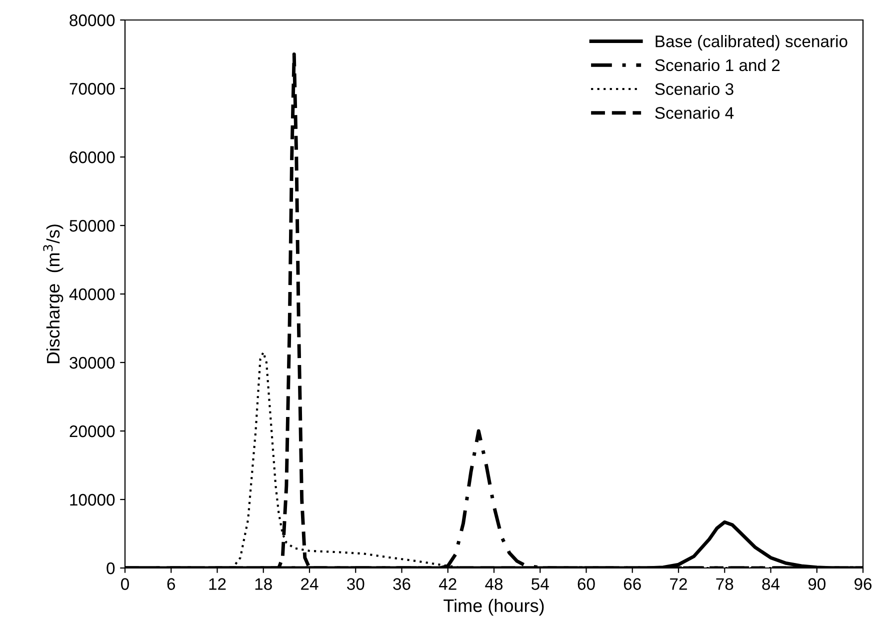 This screenshot has width=875, height=631. I want to click on y-tick-label: 60000, so click(92, 157).